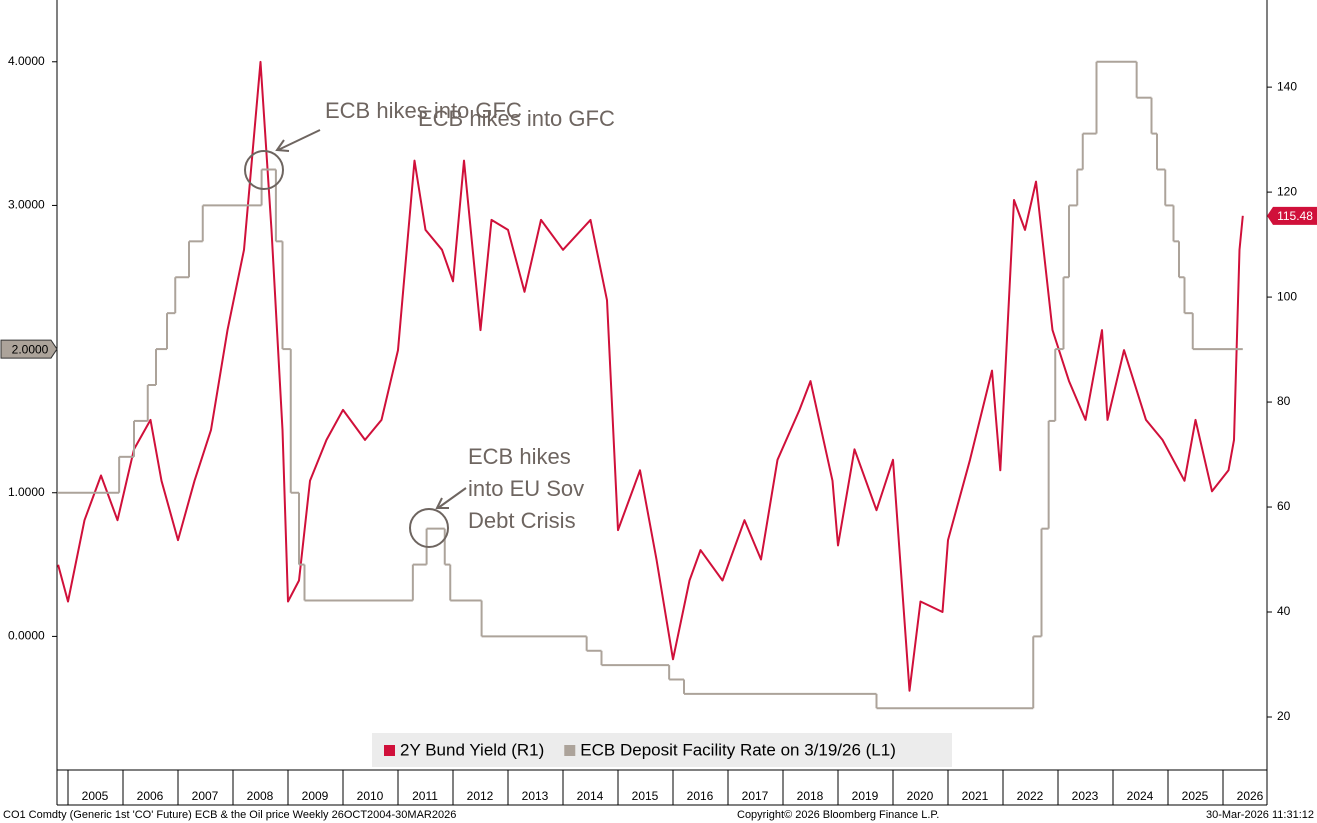  What do you see at coordinates (1284, 506) in the screenshot?
I see `y2-tick-label: 60` at bounding box center [1284, 506].